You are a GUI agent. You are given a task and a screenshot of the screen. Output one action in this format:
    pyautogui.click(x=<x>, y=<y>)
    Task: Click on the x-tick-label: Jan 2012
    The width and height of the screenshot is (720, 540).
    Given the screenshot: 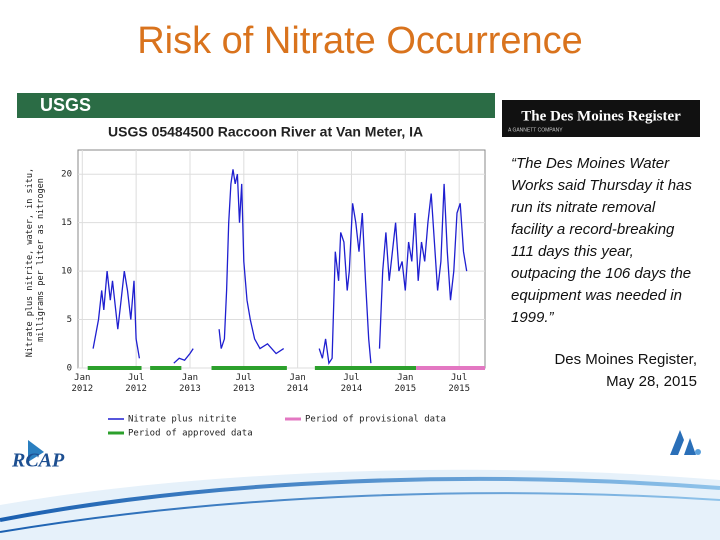 What is the action you would take?
    pyautogui.click(x=82, y=383)
    